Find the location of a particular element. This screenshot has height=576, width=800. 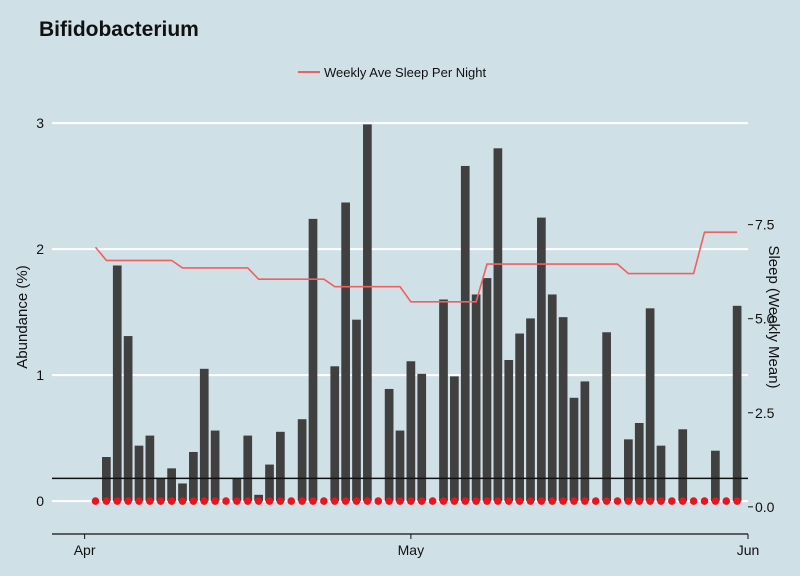

sleep-line-series is located at coordinates (416, 267).